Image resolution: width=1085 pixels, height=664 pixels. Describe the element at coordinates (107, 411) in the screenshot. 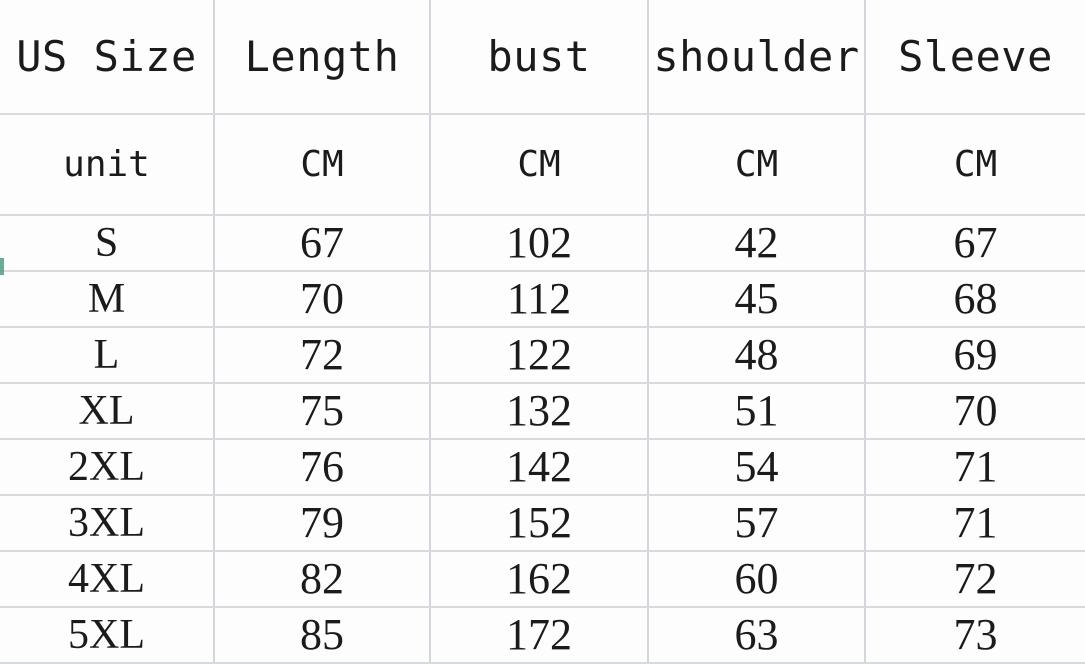

I see `cell-size: XL` at that location.